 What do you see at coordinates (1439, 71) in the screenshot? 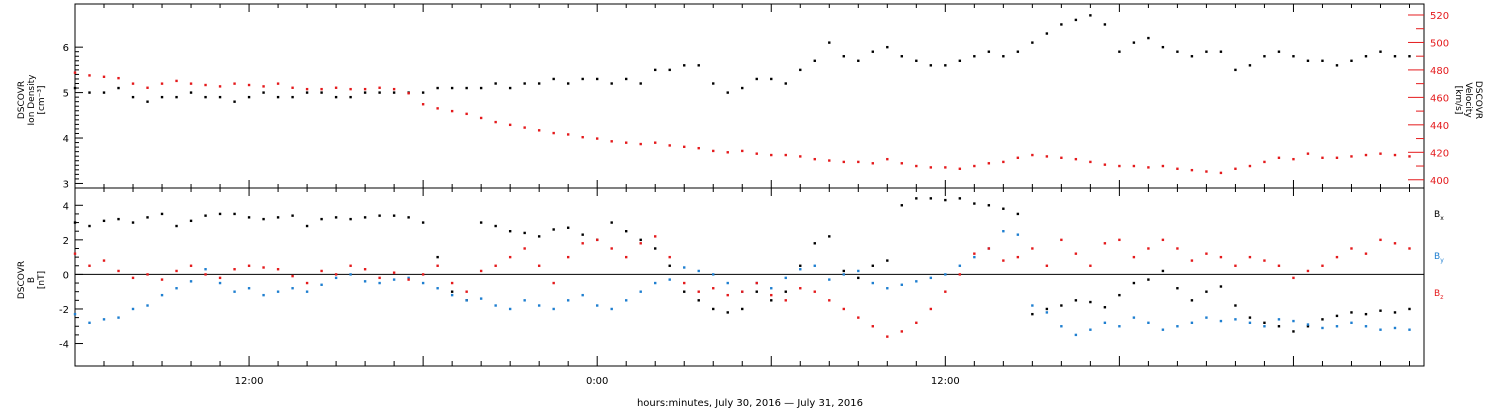
I see `velocity-tick-label: 480` at bounding box center [1439, 71].